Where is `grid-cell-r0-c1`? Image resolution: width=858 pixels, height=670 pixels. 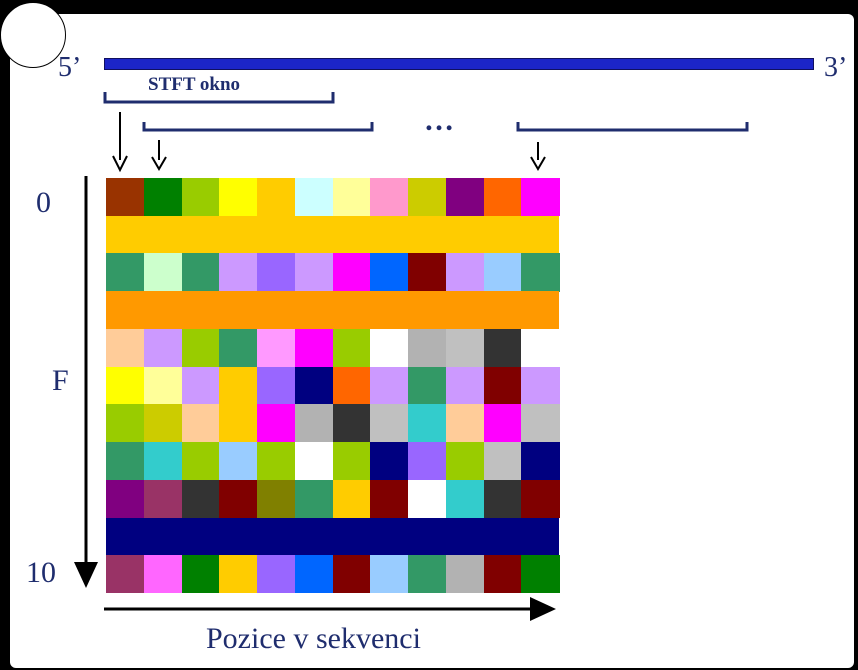
grid-cell-r0-c1 is located at coordinates (162, 197).